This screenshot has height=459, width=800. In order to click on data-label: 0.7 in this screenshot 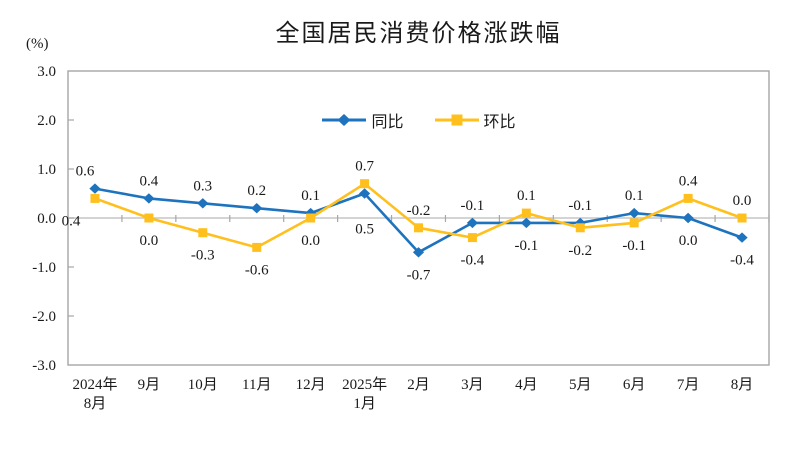, I will do `click(364, 167)`.